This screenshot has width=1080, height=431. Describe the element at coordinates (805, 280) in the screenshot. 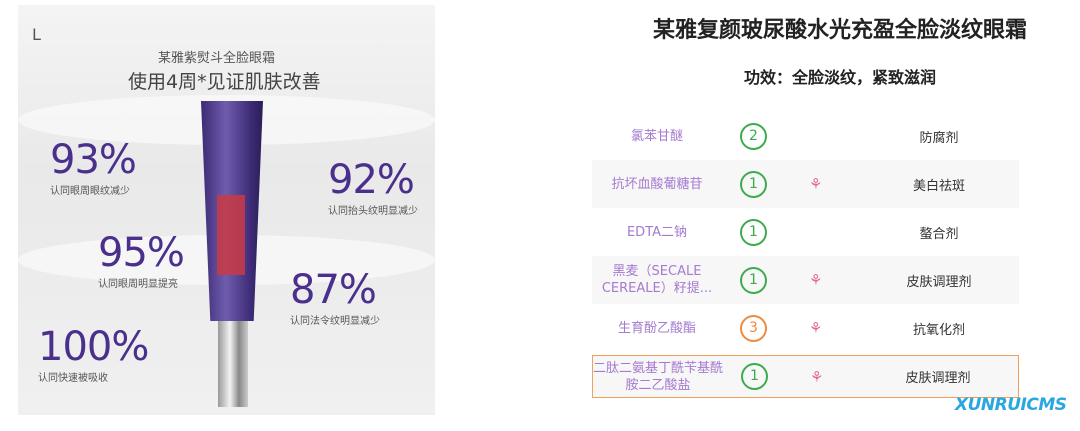

I see `ingredient-row: 黑麦（SECALE CEREALE）籽提... 1 ⚘ 皮肤调理剂` at that location.